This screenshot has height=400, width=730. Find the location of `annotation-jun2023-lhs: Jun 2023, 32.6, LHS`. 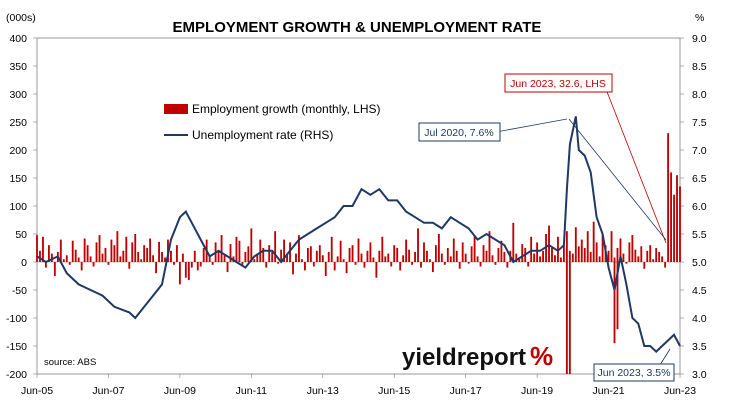

annotation-jun2023-lhs: Jun 2023, 32.6, LHS is located at coordinates (585, 158).